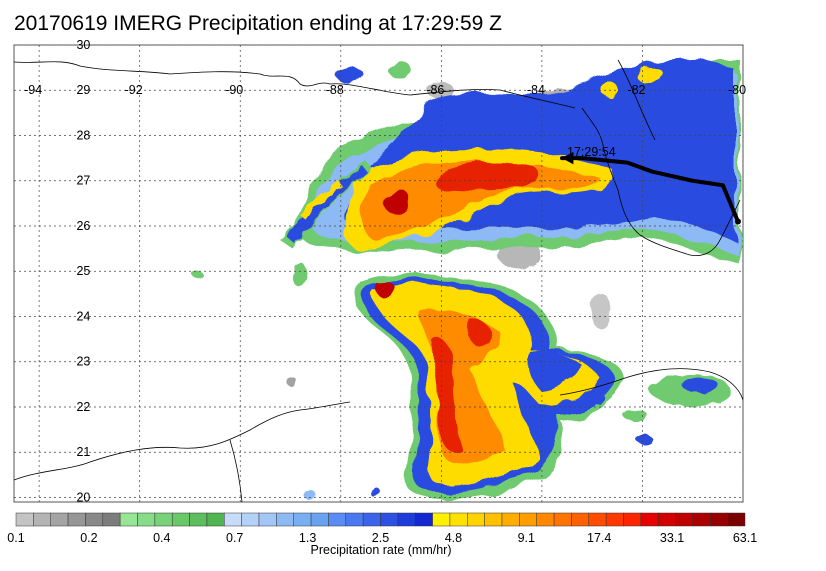  What do you see at coordinates (435, 90) in the screenshot?
I see `longitude-tick-label: -86` at bounding box center [435, 90].